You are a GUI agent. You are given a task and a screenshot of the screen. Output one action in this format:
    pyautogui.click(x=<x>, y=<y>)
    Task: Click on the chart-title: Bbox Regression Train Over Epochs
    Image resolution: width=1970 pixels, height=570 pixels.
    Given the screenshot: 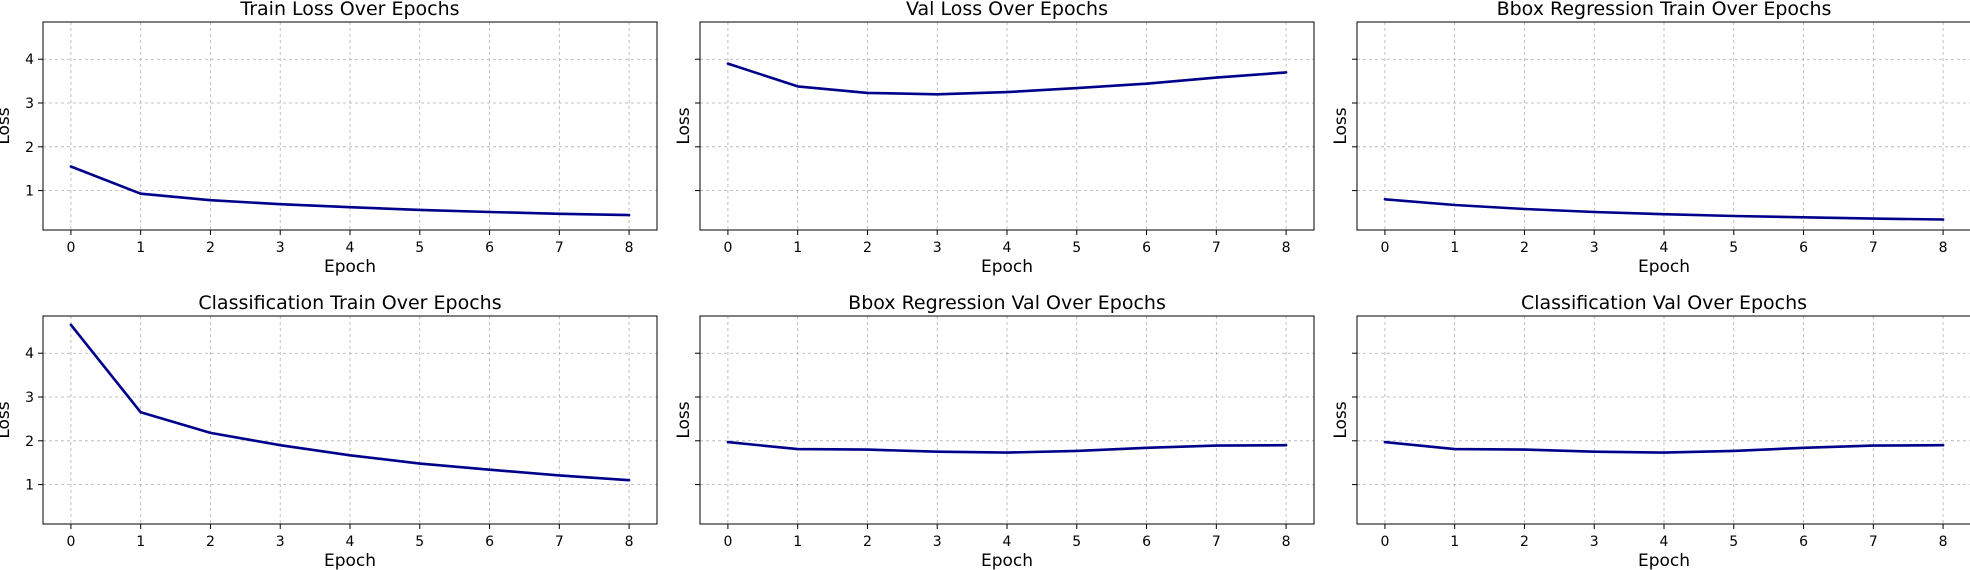 What is the action you would take?
    pyautogui.click(x=1664, y=10)
    